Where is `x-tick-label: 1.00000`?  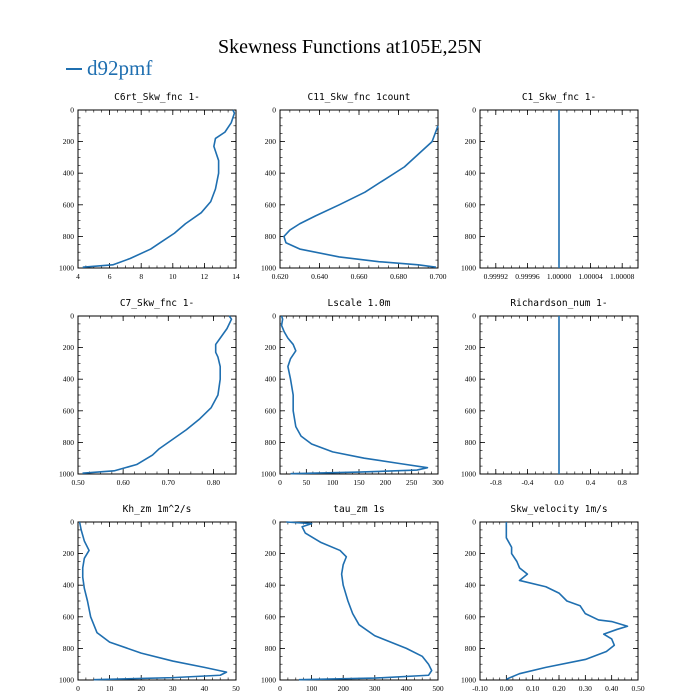 x-tick-label: 1.00000 is located at coordinates (559, 276).